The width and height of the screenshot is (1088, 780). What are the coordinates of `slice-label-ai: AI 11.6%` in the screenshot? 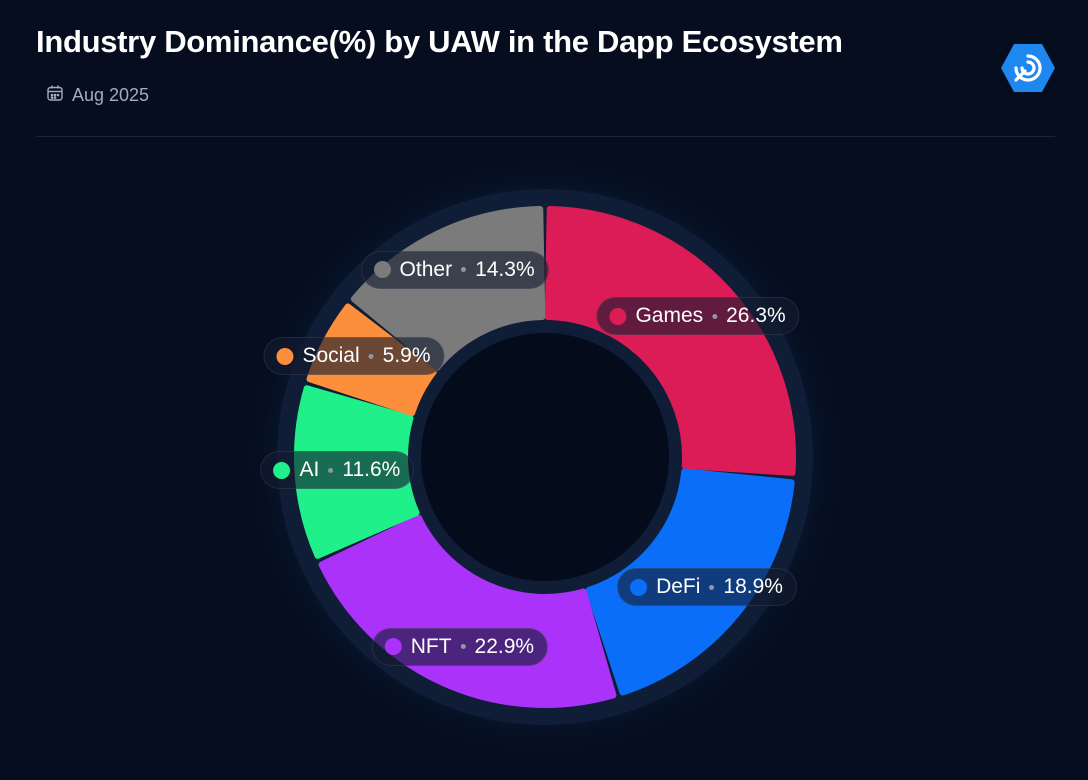 It's located at (337, 470).